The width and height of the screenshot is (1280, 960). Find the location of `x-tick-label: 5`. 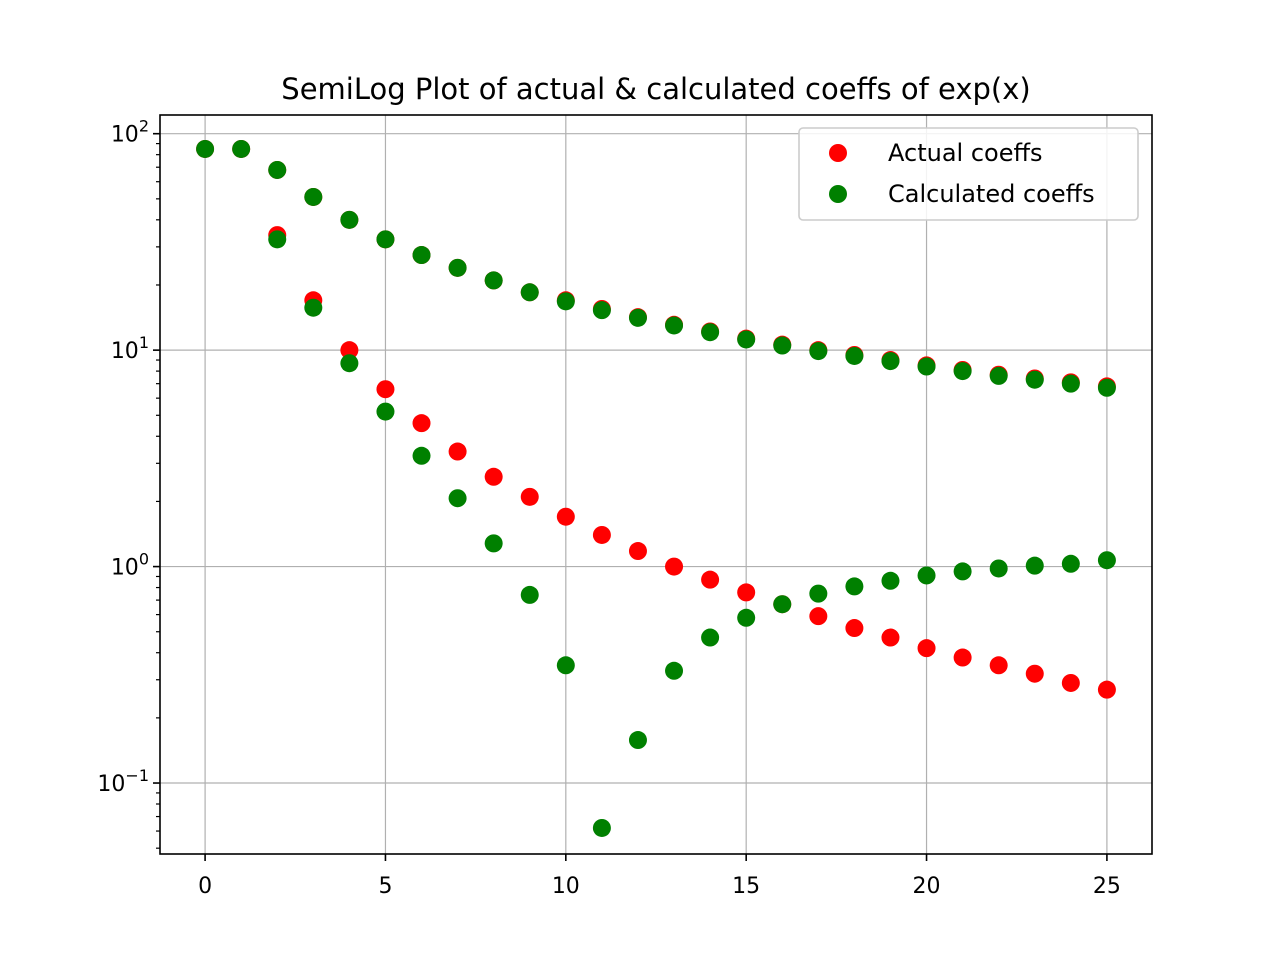

x-tick-label: 5 is located at coordinates (385, 886).